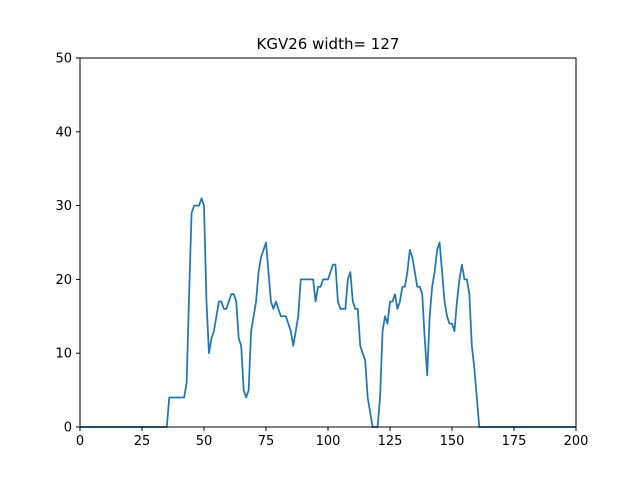 The height and width of the screenshot is (480, 640). Describe the element at coordinates (514, 441) in the screenshot. I see `x-tick-label: 175` at that location.